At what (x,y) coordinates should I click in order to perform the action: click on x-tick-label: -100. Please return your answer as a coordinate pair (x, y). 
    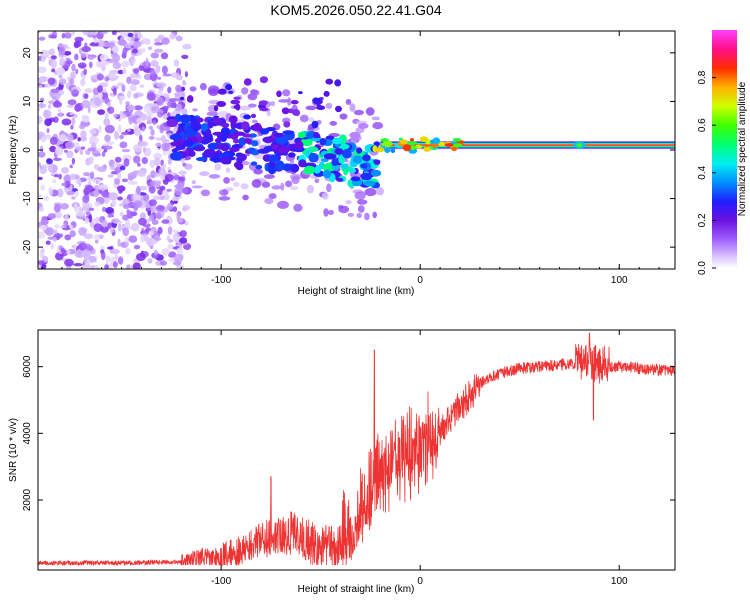
    Looking at the image, I should click on (221, 581).